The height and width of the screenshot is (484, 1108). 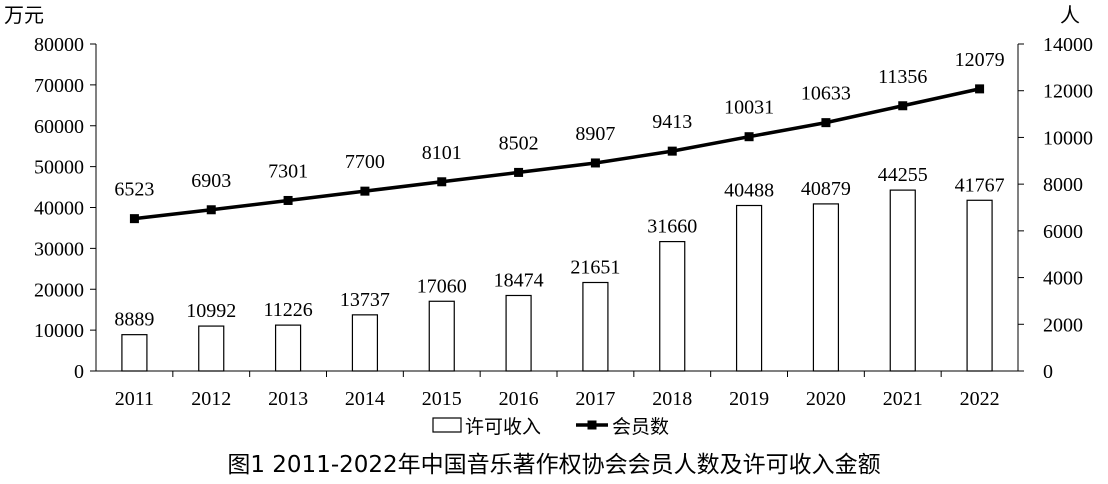 What do you see at coordinates (288, 399) in the screenshot?
I see `x-tick-label: 2013` at bounding box center [288, 399].